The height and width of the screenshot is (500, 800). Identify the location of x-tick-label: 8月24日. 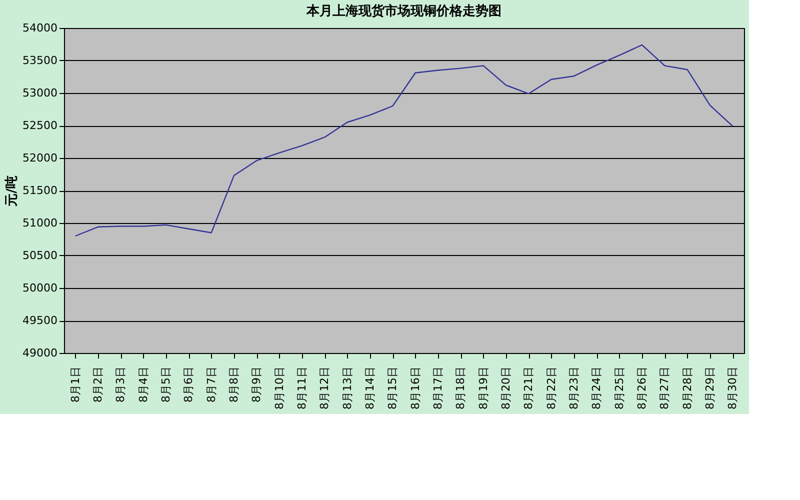
(597, 388).